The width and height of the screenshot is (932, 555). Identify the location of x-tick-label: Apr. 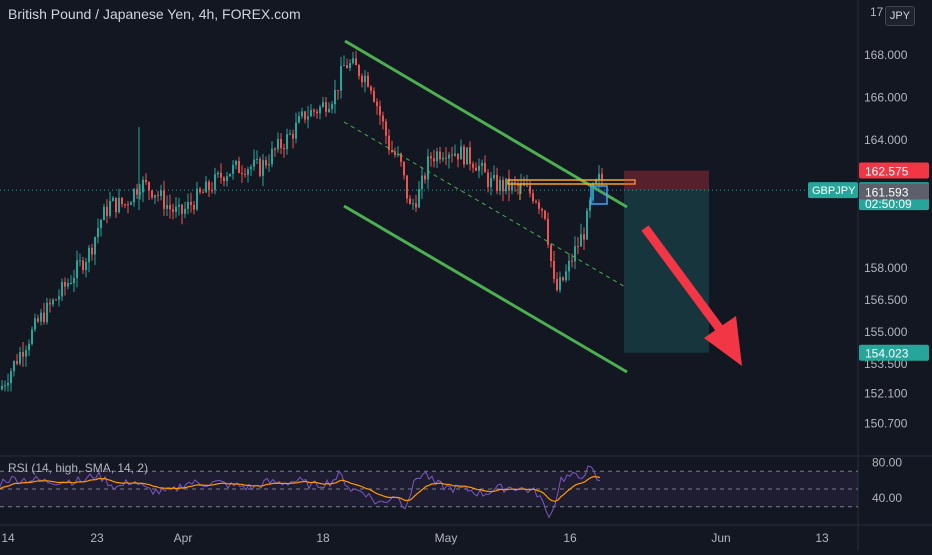
(183, 538).